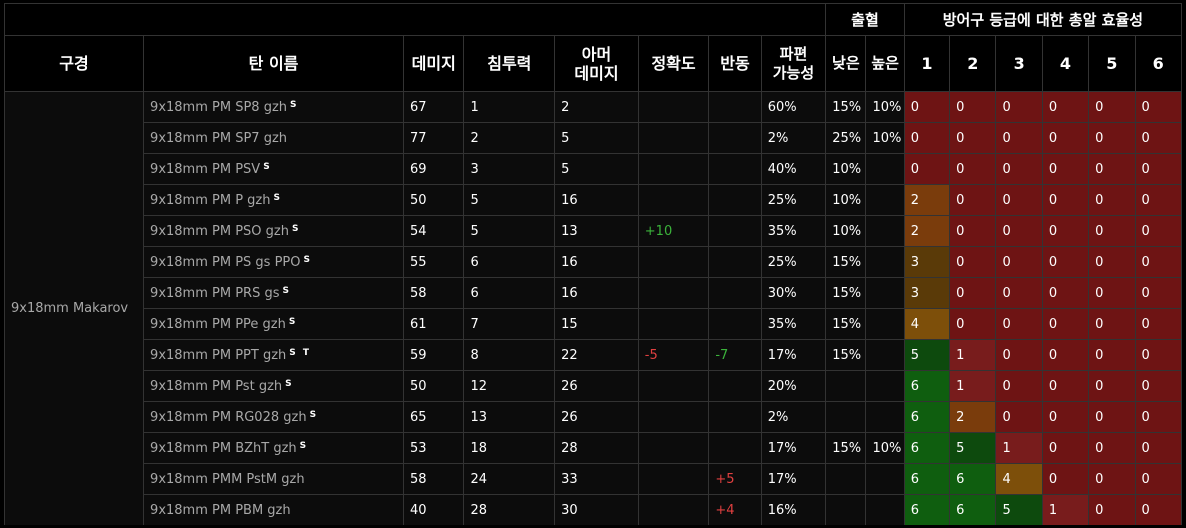  What do you see at coordinates (1042, 19) in the screenshot?
I see `header-armor-effectiveness: 방어구 등급에 대한 총알 효율성` at bounding box center [1042, 19].